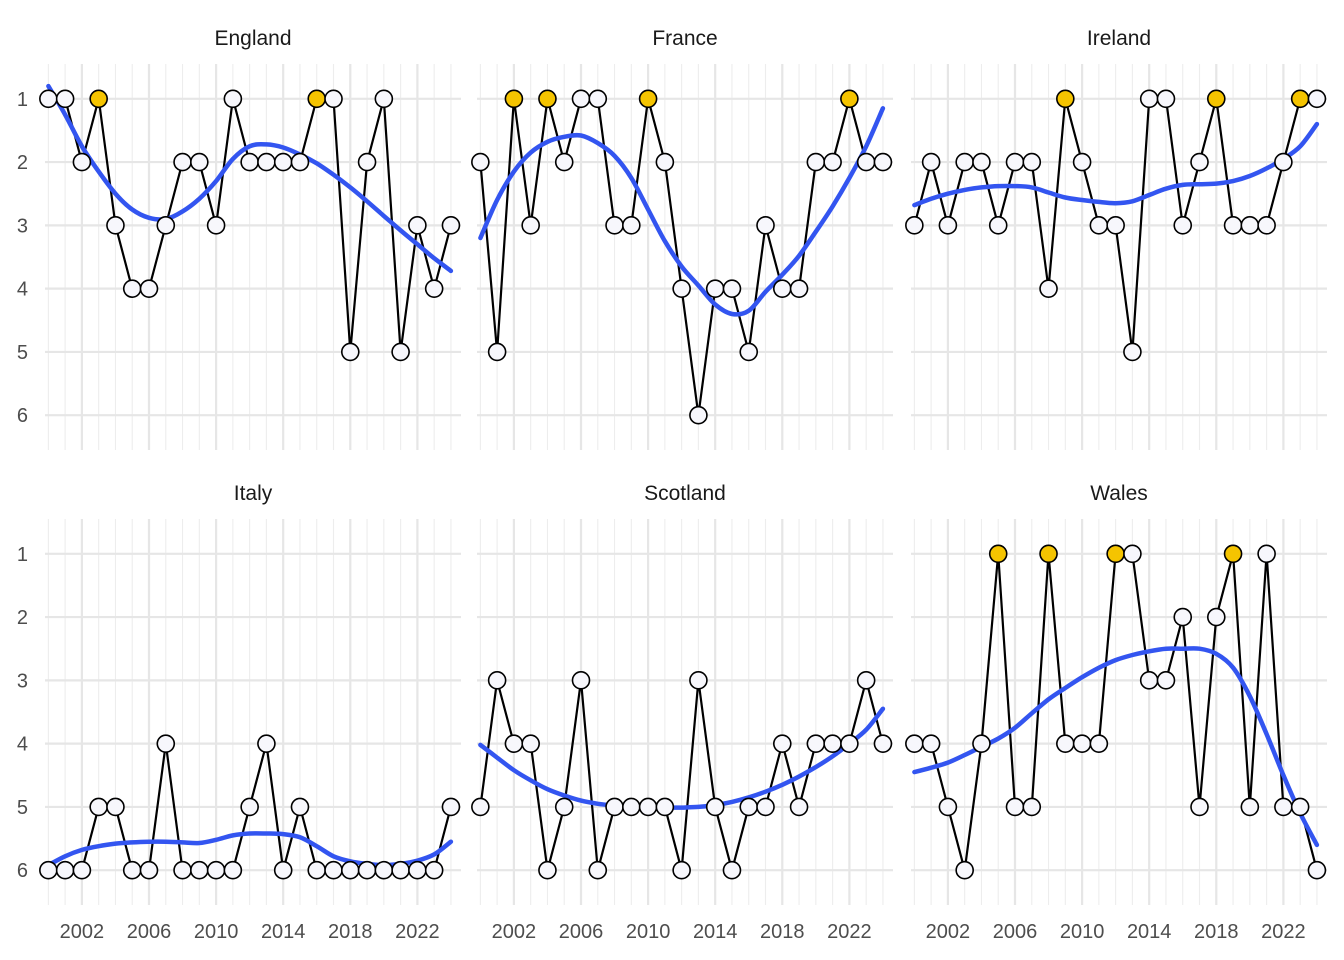  Describe the element at coordinates (253, 493) in the screenshot. I see `panel-title-italy: Italy` at that location.